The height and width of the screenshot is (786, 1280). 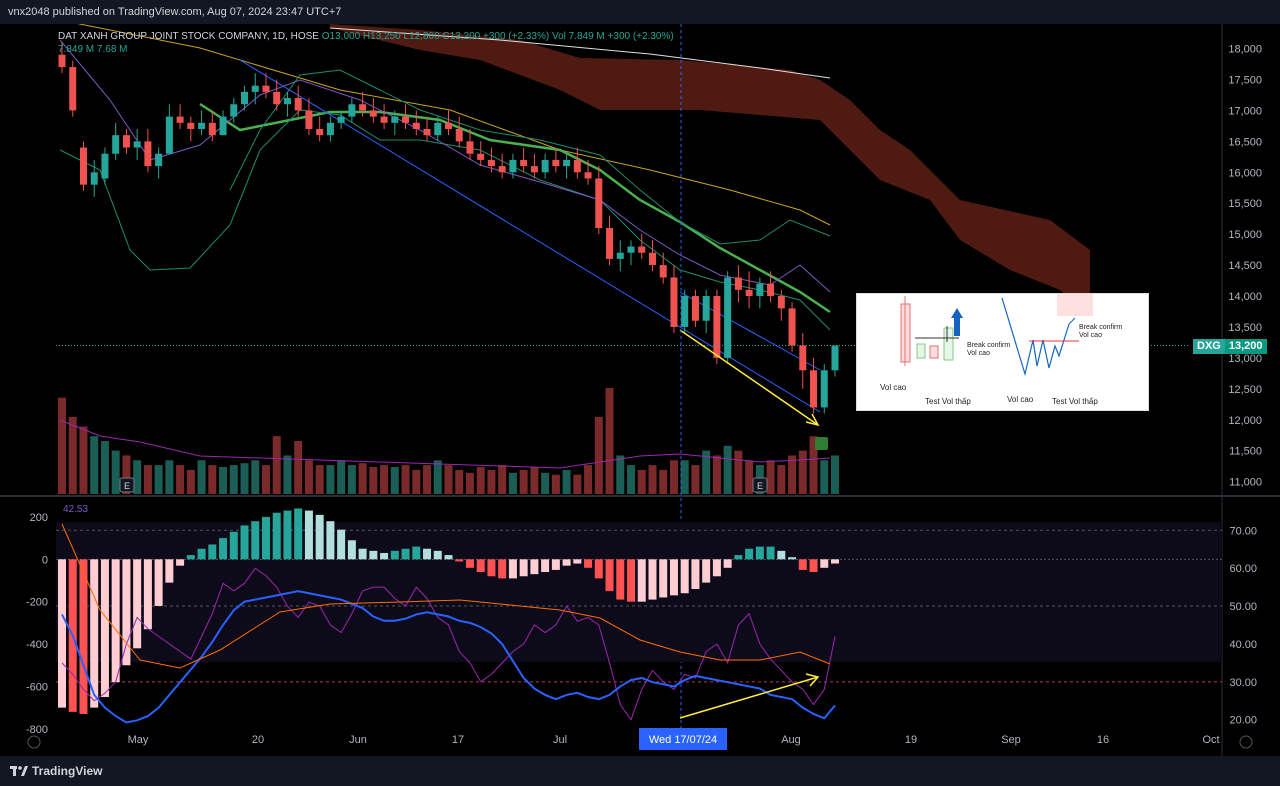 I want to click on price-axis-tick: 17,500, so click(x=1245, y=80).